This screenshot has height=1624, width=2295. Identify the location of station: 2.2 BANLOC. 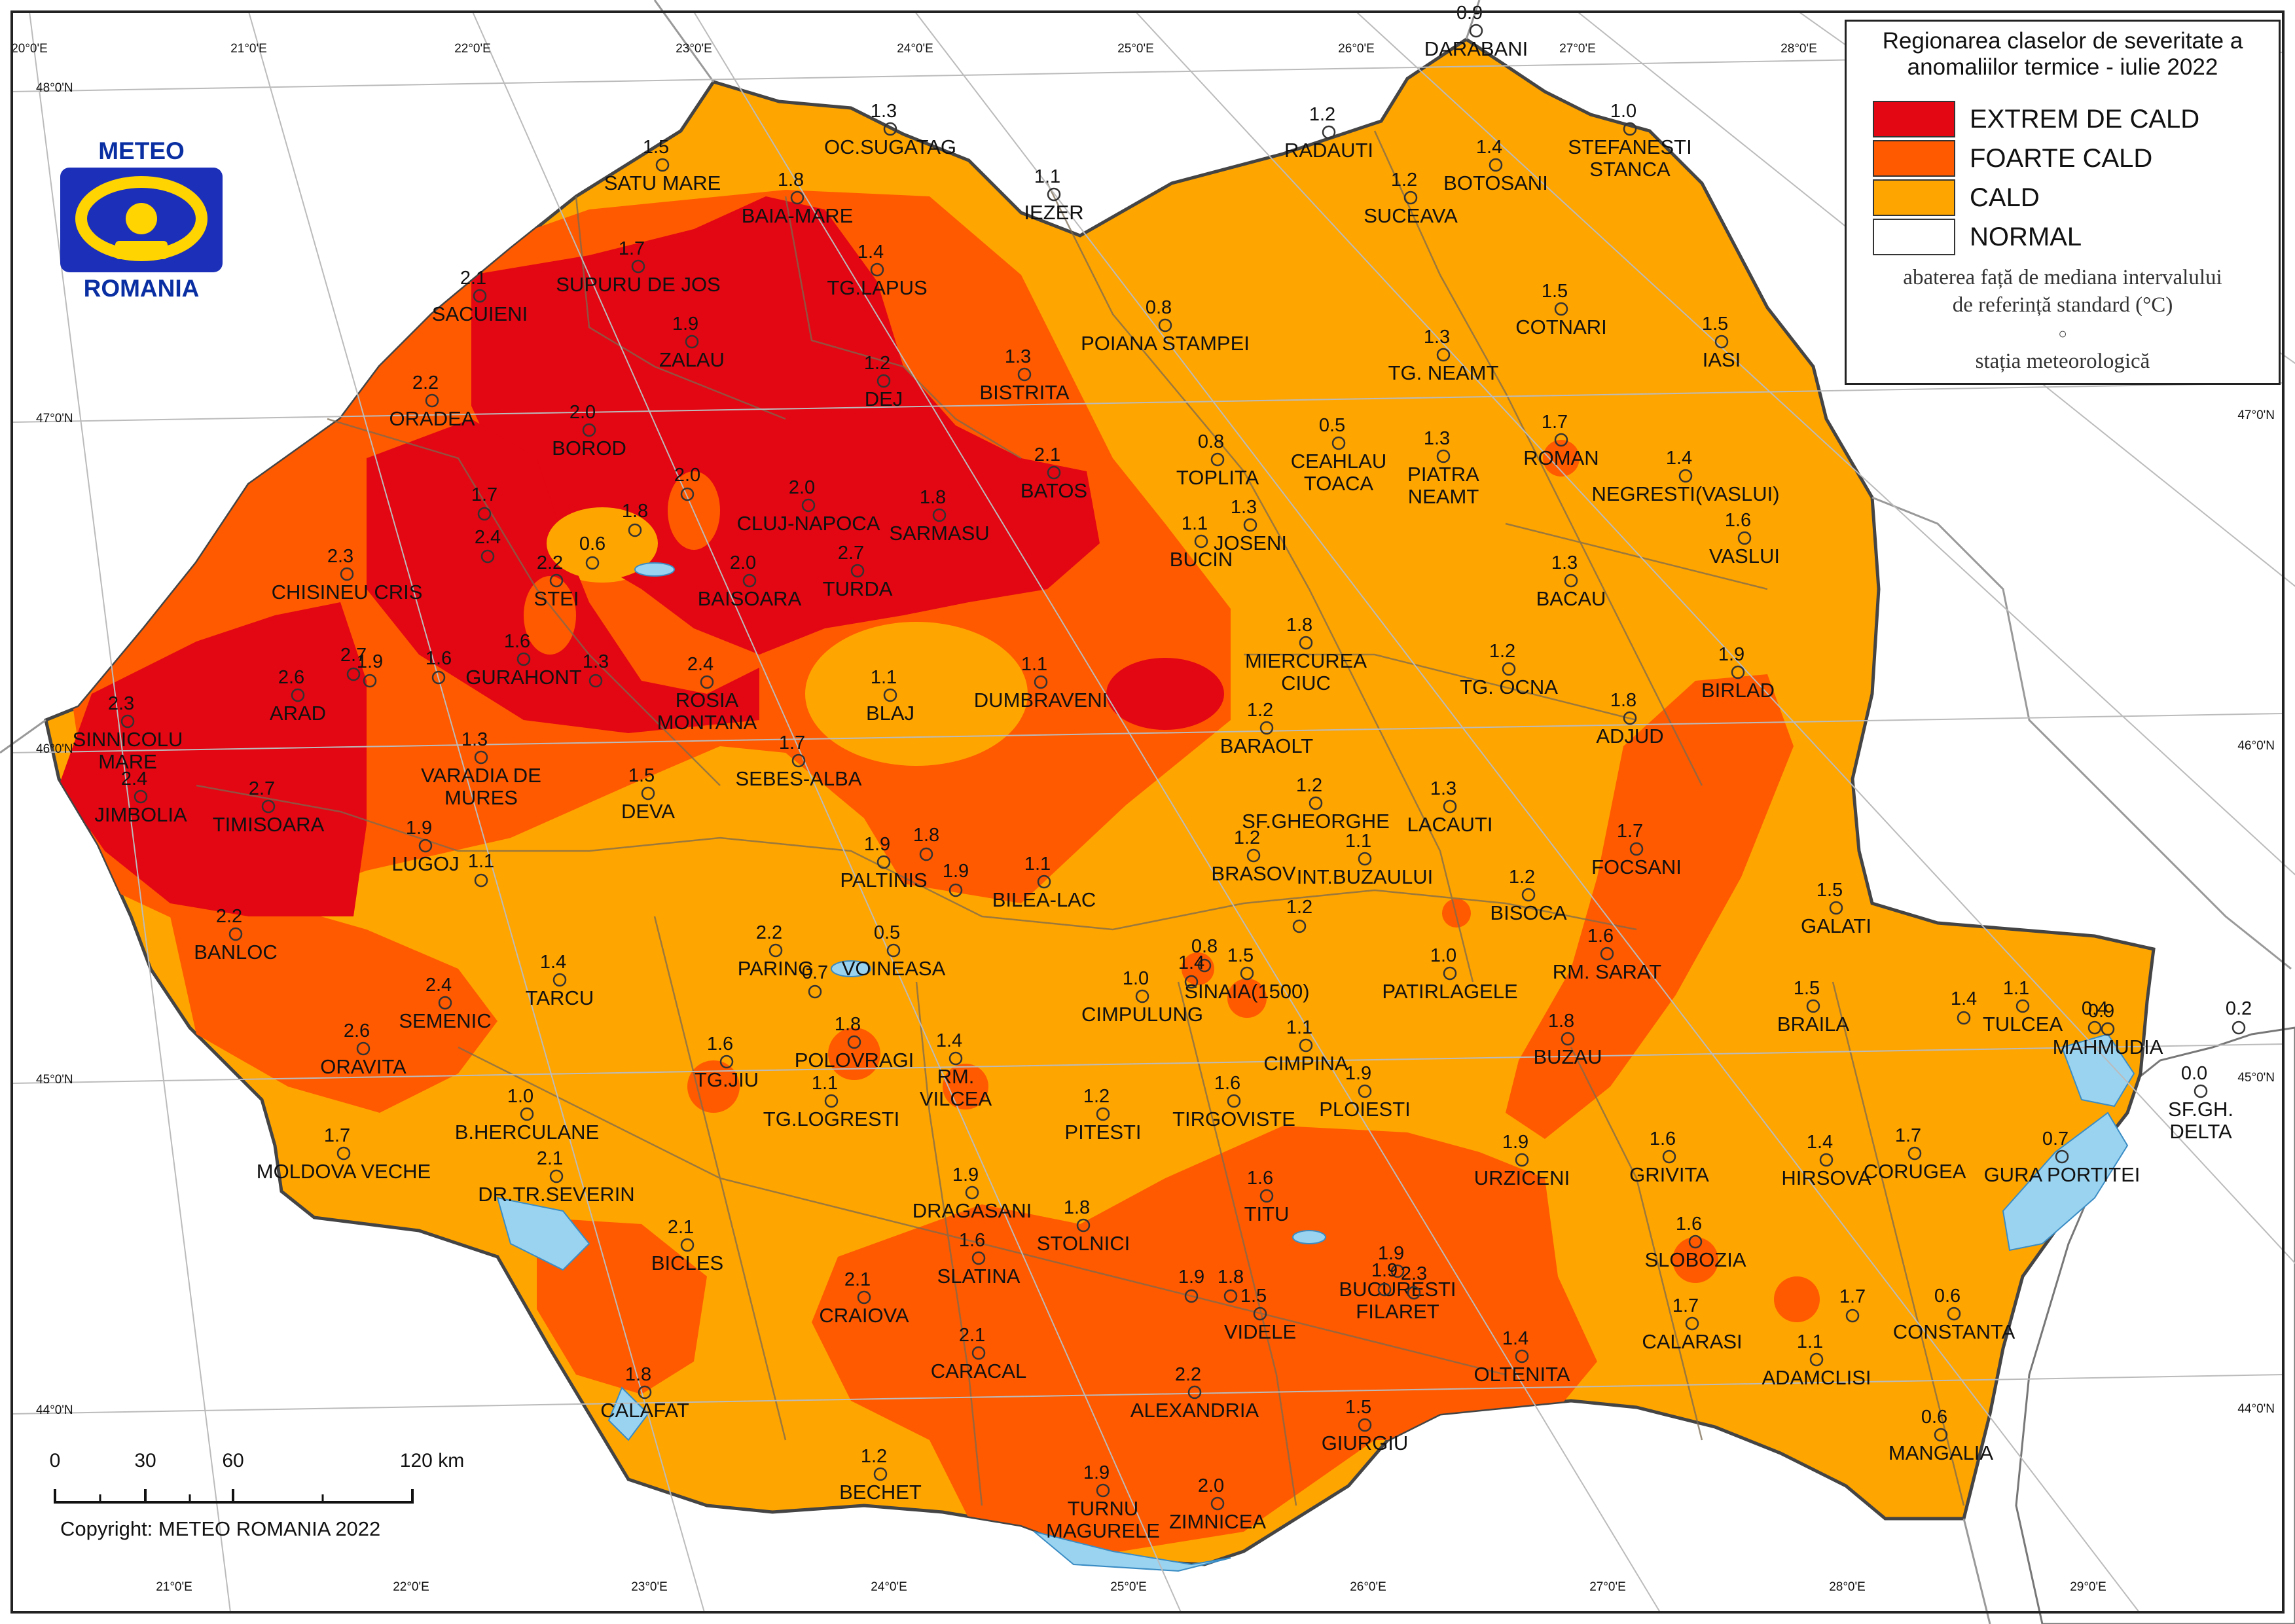
(236, 935).